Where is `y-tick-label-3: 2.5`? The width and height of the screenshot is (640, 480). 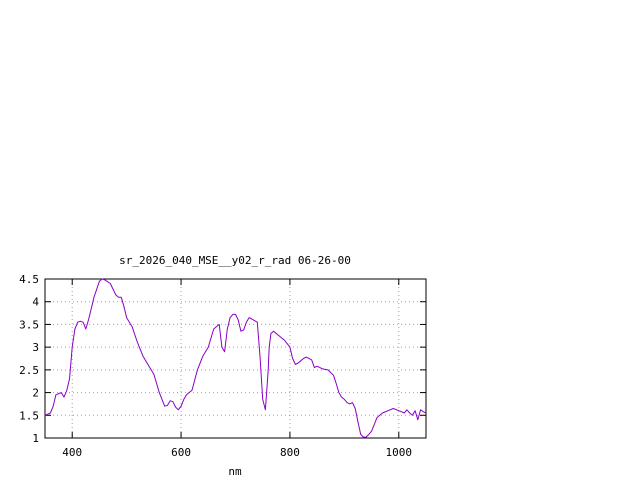 y-tick-label-3: 2.5 is located at coordinates (29, 370).